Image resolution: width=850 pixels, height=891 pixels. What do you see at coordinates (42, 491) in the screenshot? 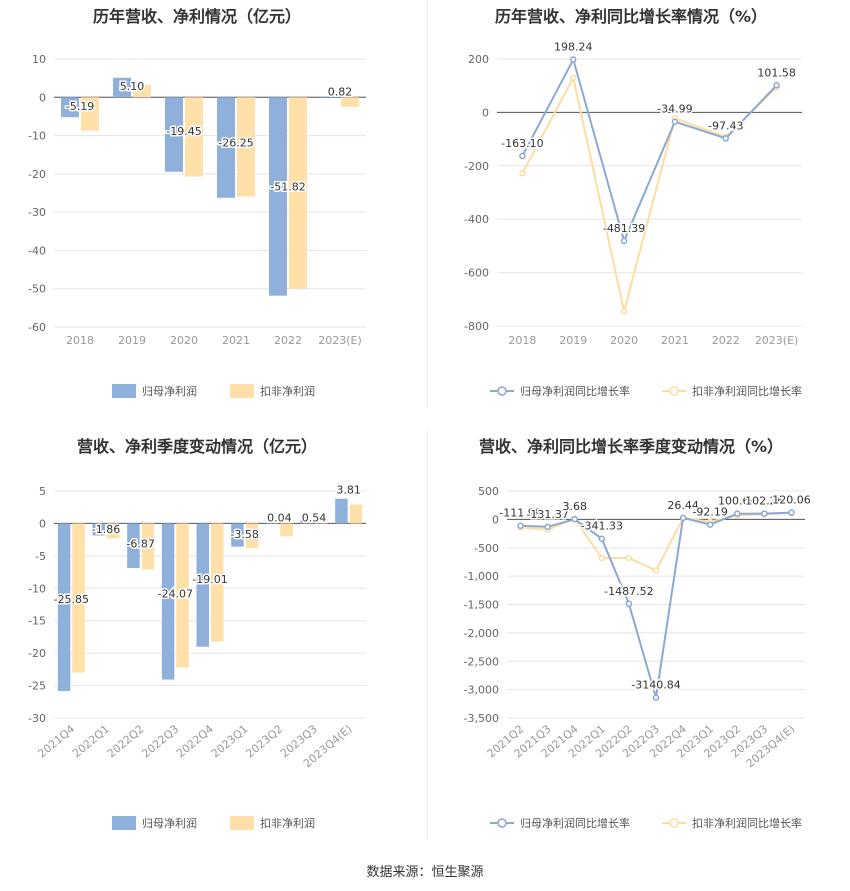
I see `y-tick-label: 5` at bounding box center [42, 491].